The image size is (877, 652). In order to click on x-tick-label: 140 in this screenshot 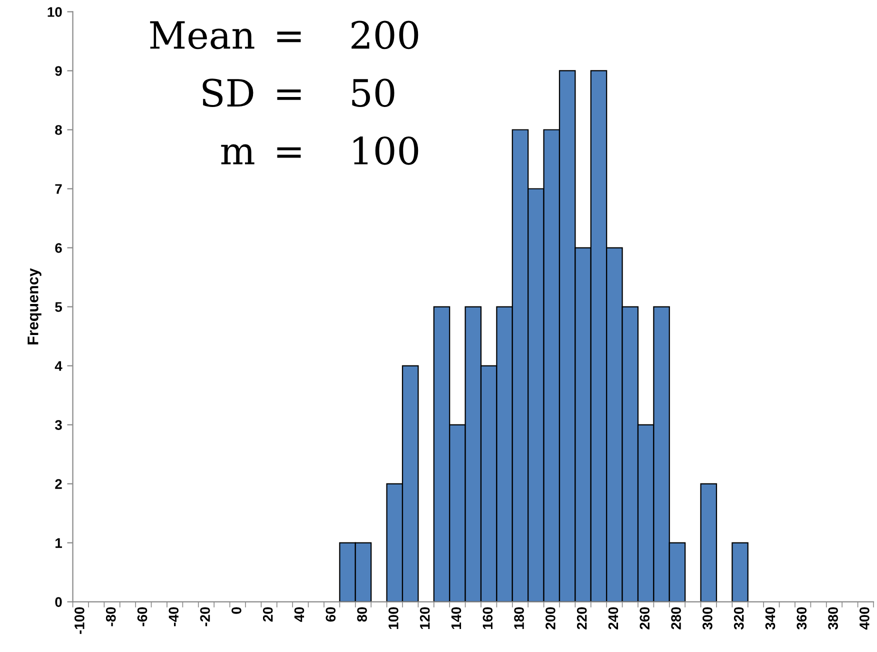, I will do `click(456, 618)`.